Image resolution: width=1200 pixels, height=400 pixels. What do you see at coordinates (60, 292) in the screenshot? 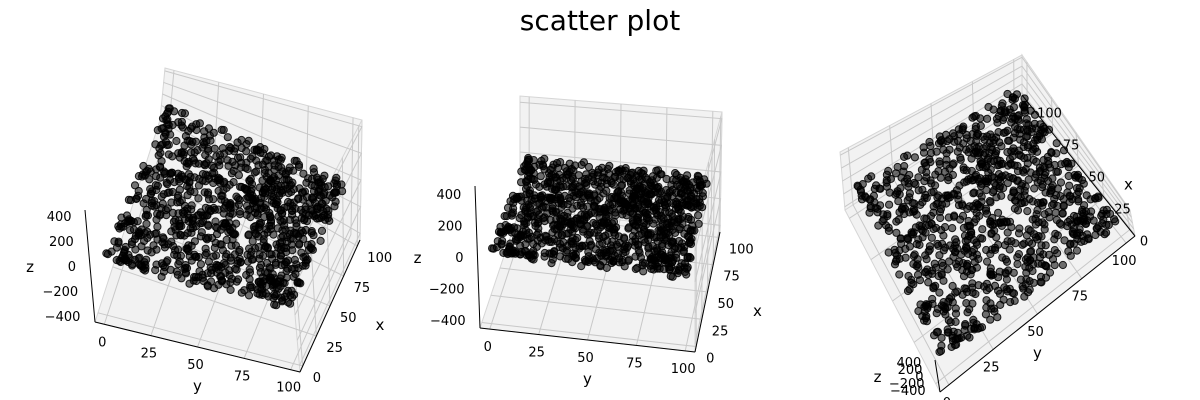
I see `z-tick-label: −200` at bounding box center [60, 292].